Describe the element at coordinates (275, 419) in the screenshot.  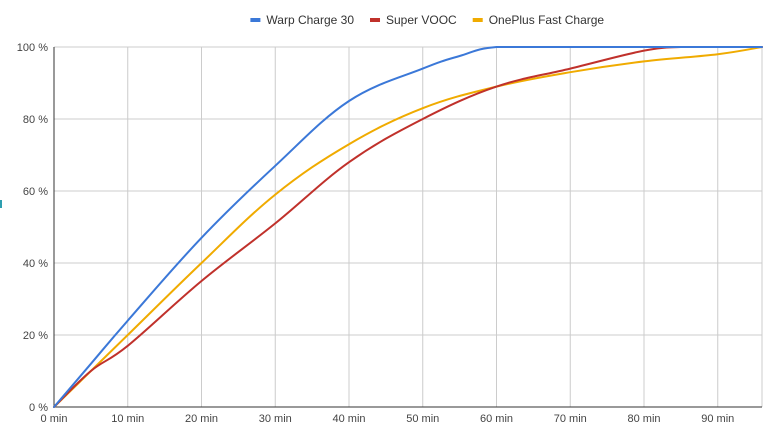
I see `x-tick-label: 30 min` at that location.